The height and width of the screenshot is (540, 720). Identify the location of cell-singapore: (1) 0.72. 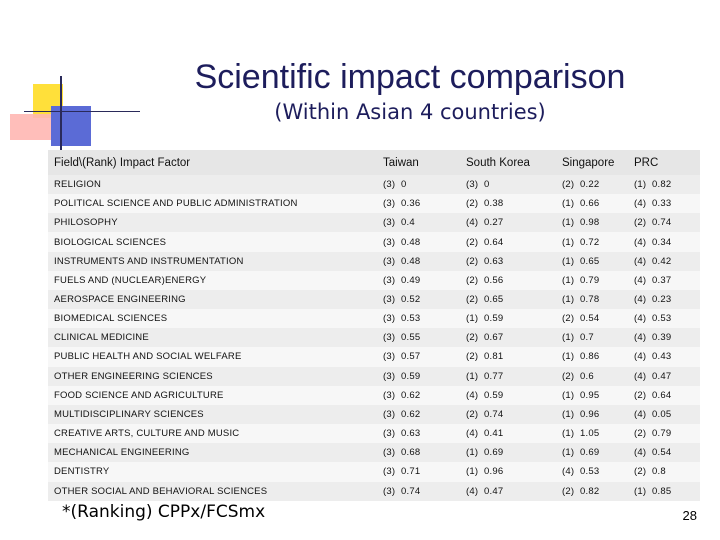
(592, 242).